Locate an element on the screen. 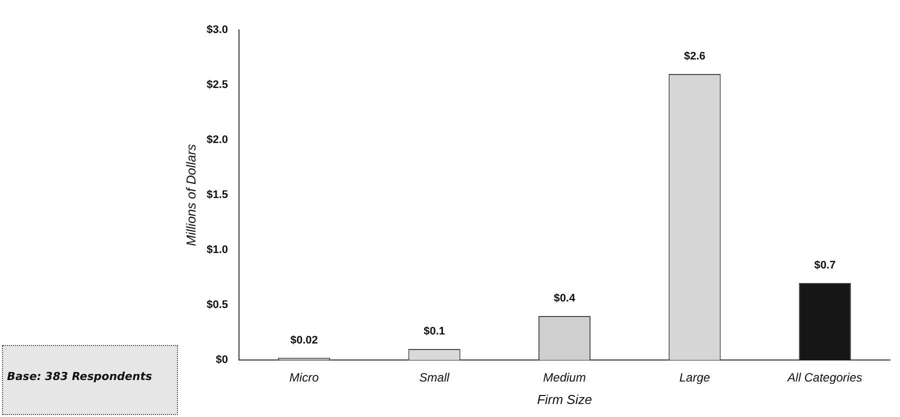  y-tick-label: $2.5 is located at coordinates (217, 85).